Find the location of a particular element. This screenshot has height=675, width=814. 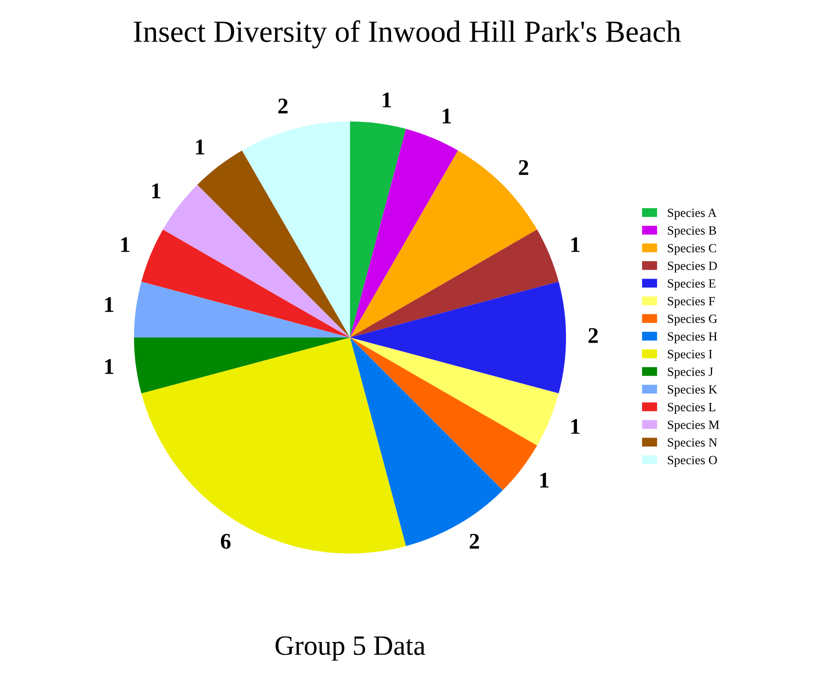

legend-label: Species I is located at coordinates (690, 355).